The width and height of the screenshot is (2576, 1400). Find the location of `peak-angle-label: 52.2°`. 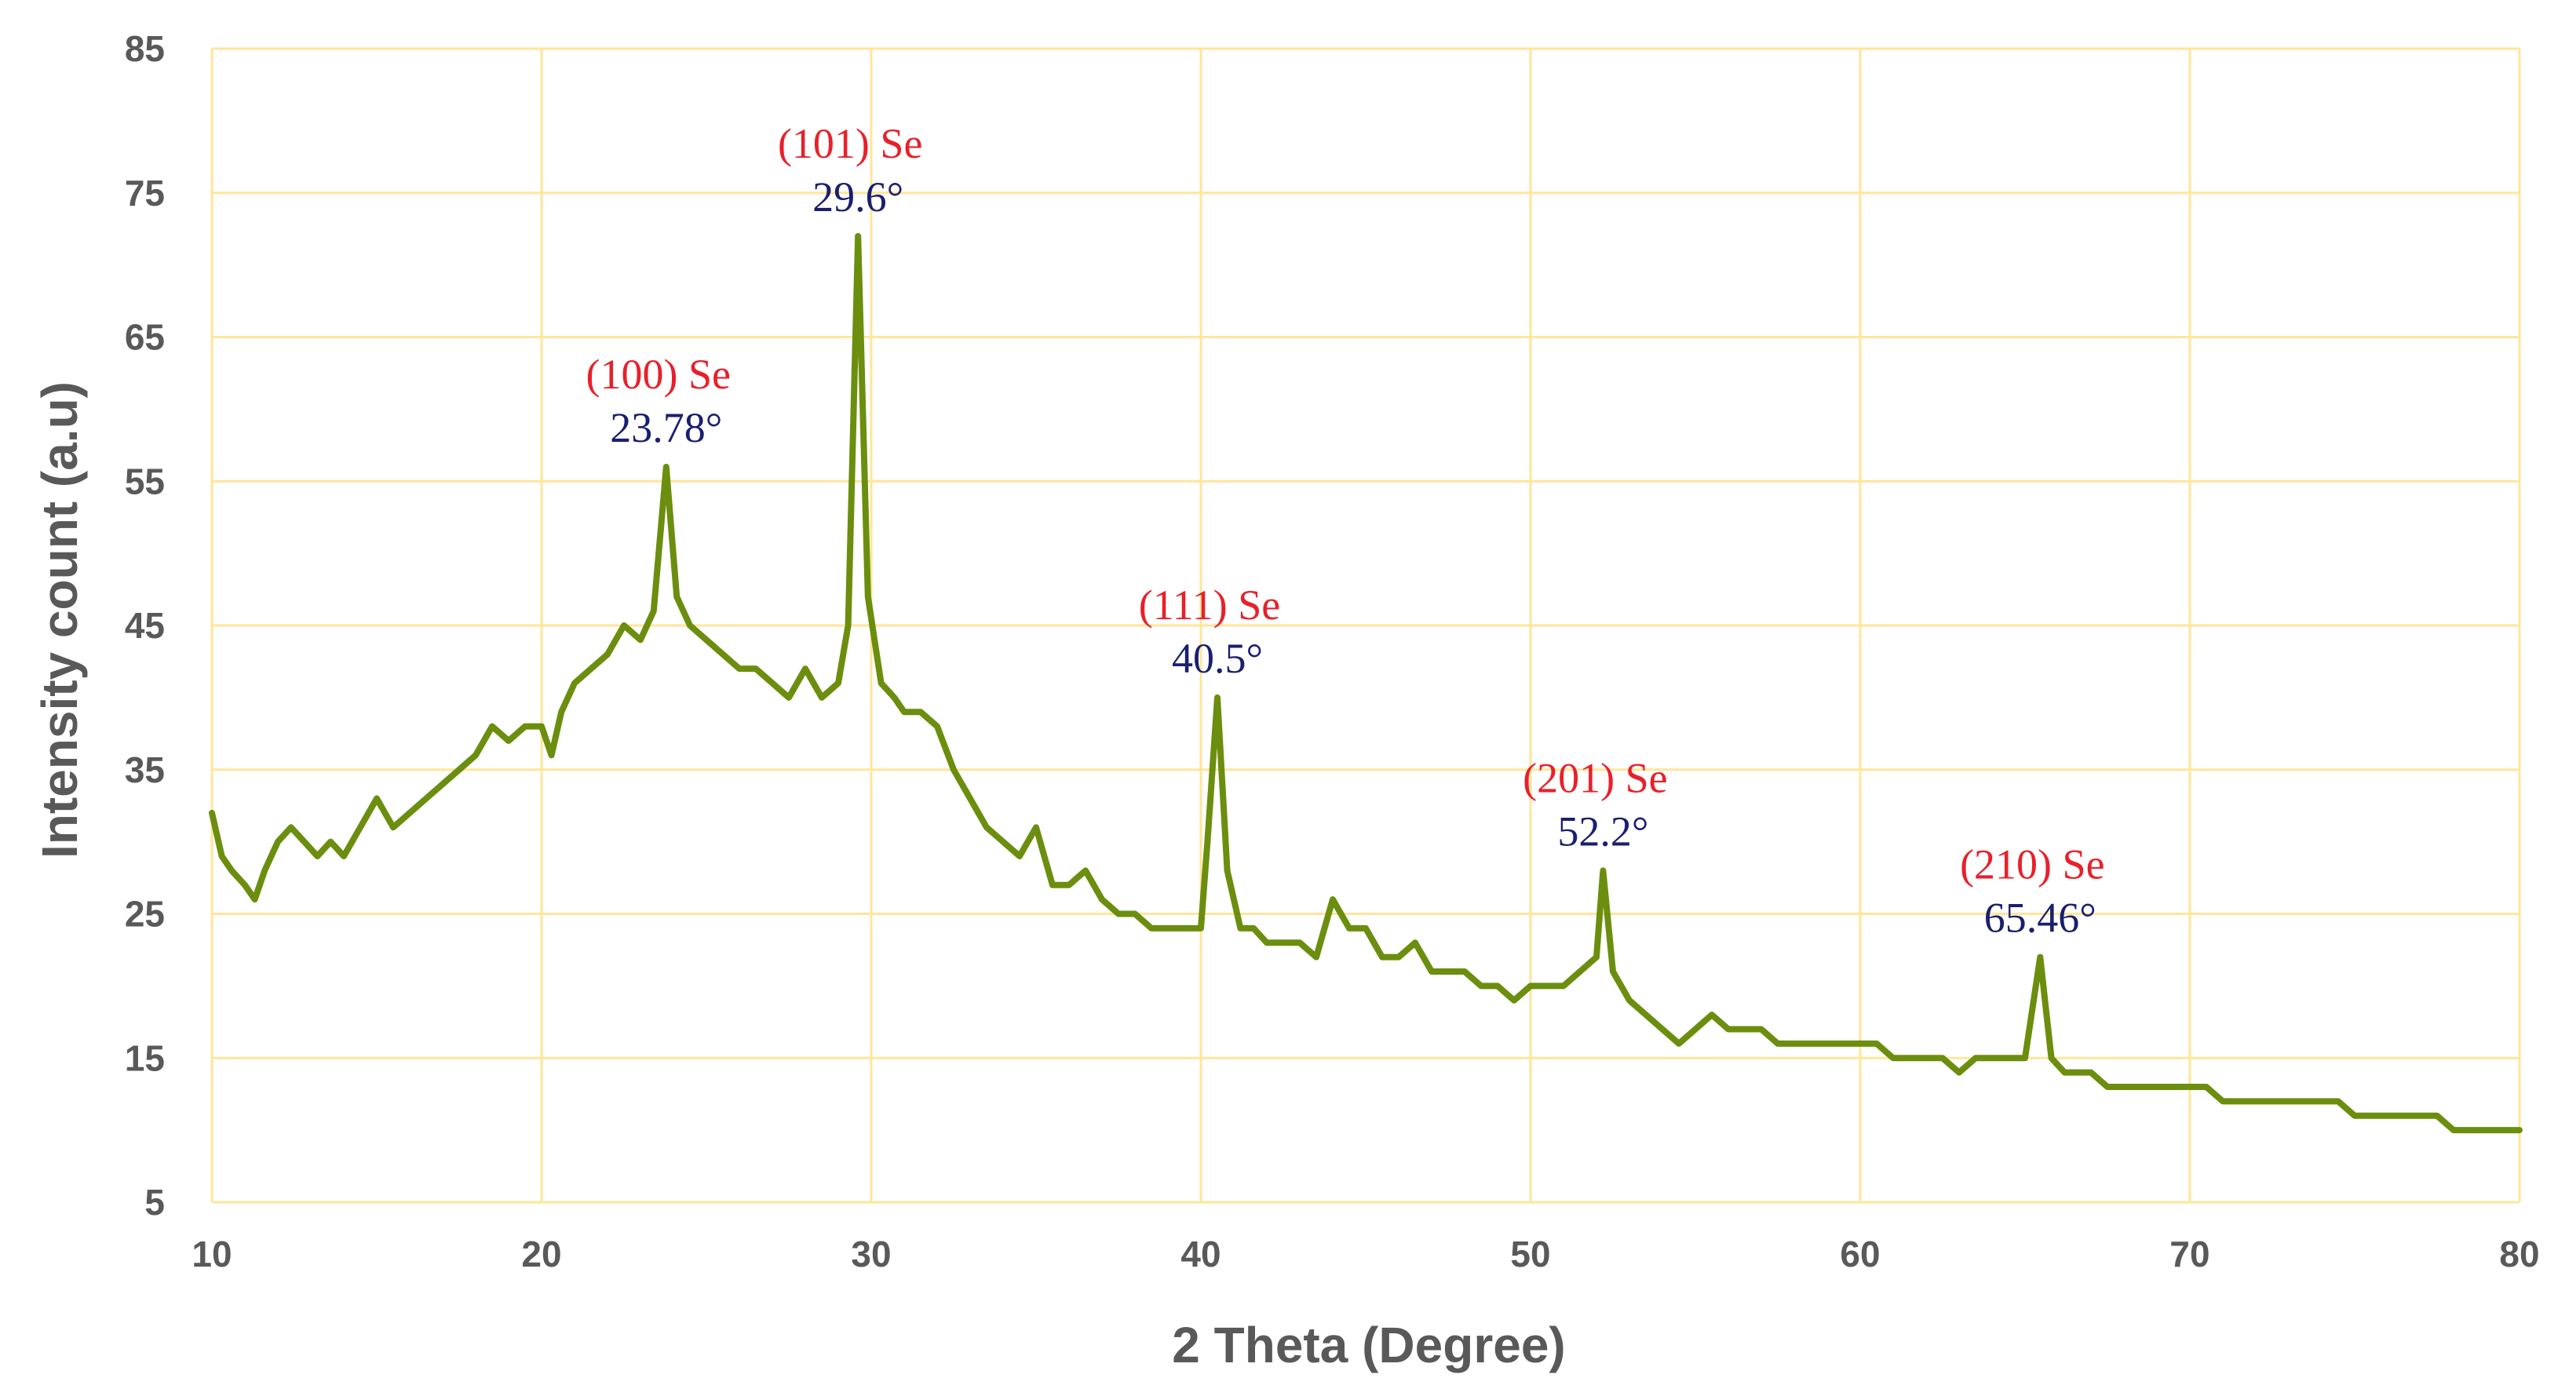

peak-angle-label: 52.2° is located at coordinates (1602, 831).